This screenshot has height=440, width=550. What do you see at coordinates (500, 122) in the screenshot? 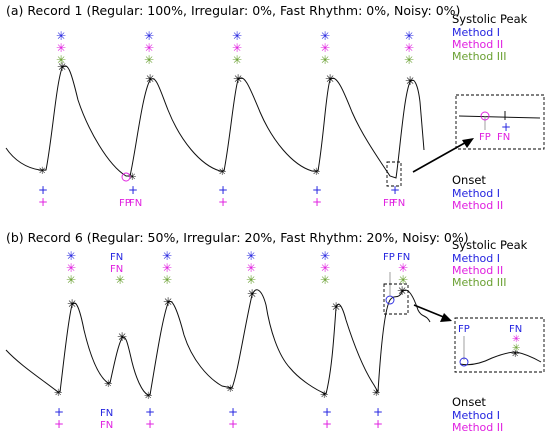
I see `inset-box` at bounding box center [500, 122].